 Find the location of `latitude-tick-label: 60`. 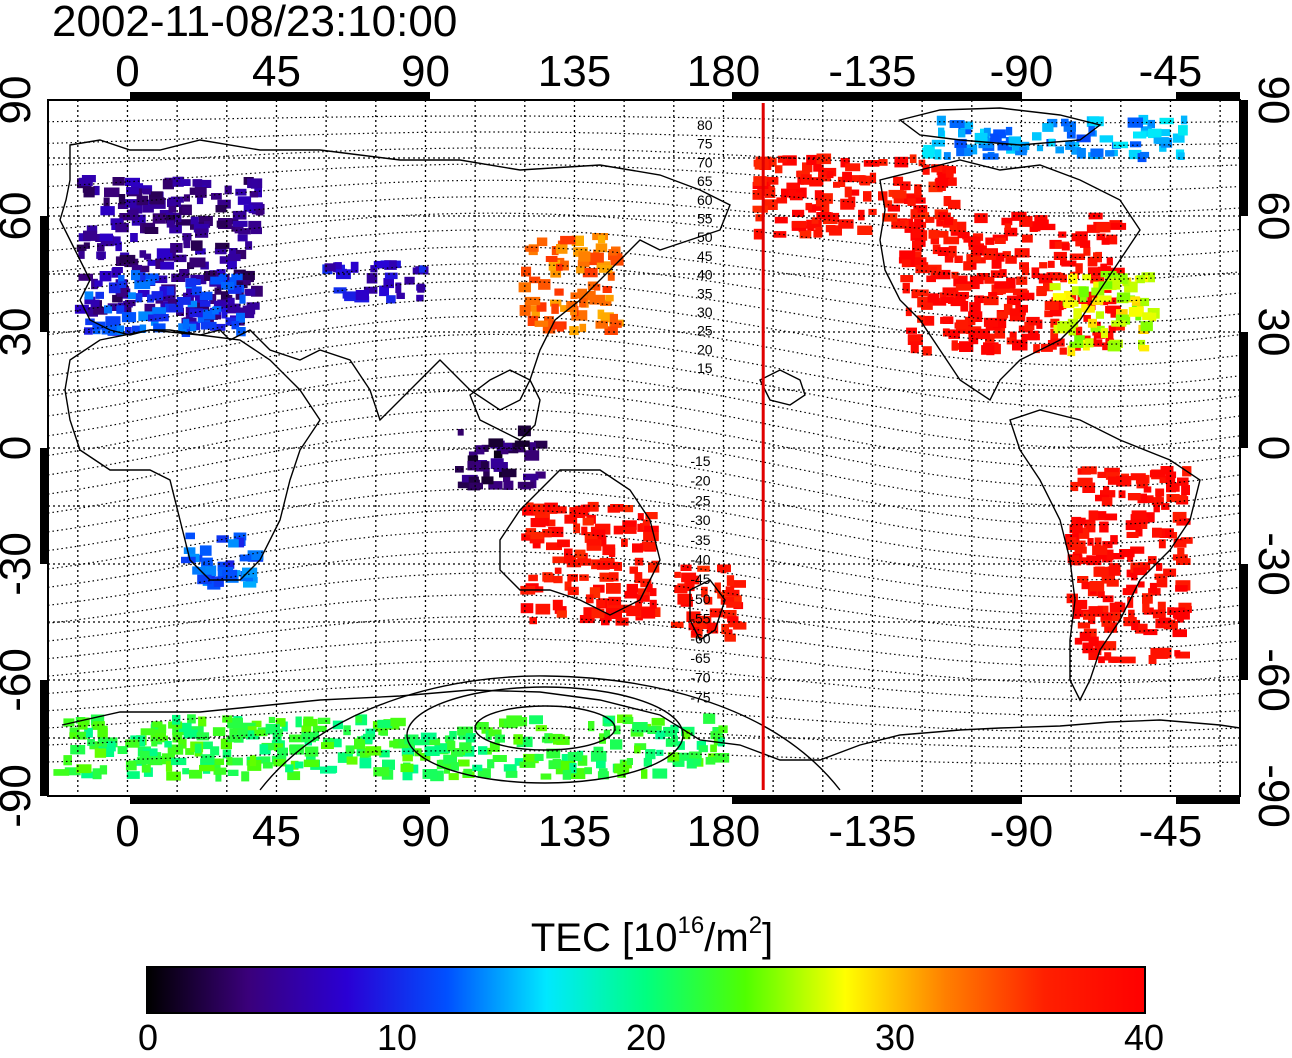

latitude-tick-label: 60 is located at coordinates (1270, 216).